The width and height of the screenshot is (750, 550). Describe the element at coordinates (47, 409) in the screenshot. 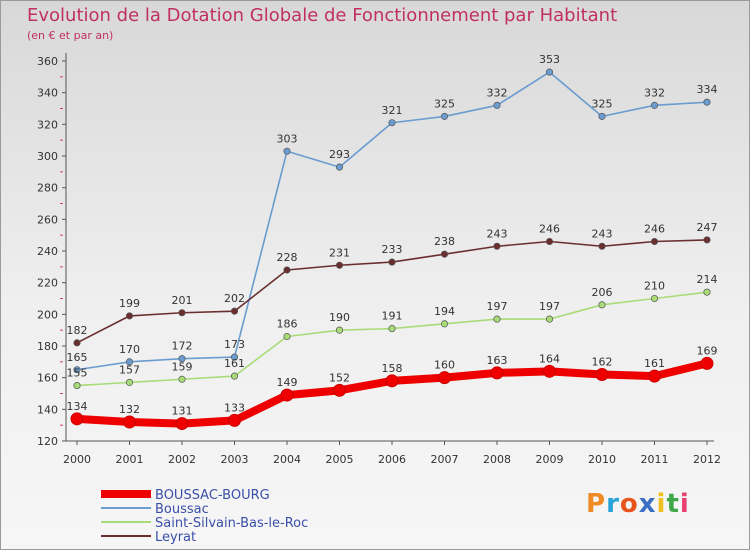

I see `y-tick-label: 140` at that location.